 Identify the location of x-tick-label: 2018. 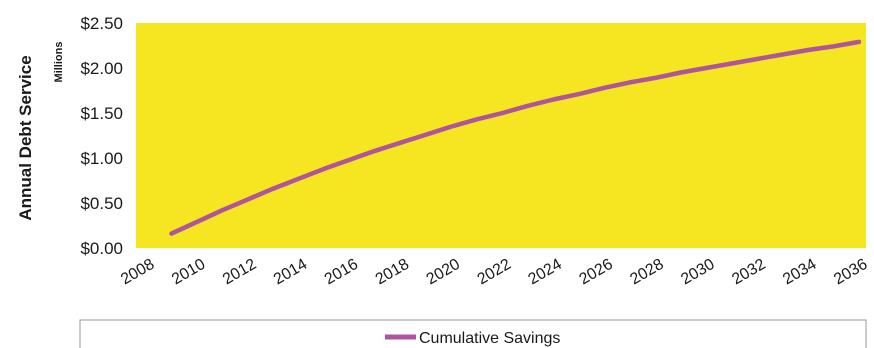
(392, 272).